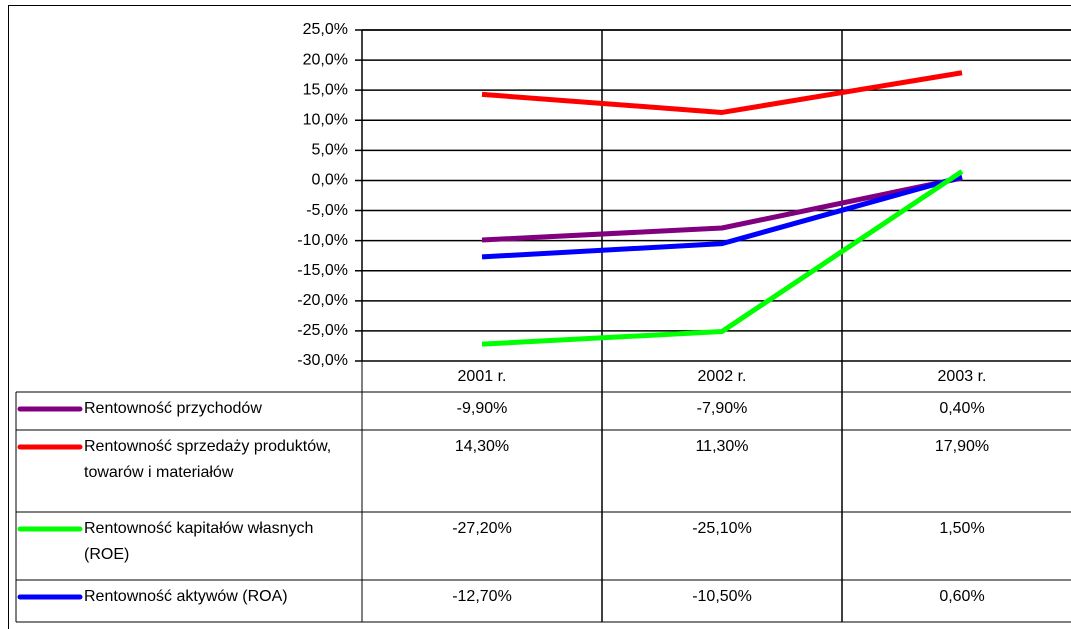 The image size is (1071, 629). Describe the element at coordinates (961, 408) in the screenshot. I see `table-value: 0,40%` at that location.